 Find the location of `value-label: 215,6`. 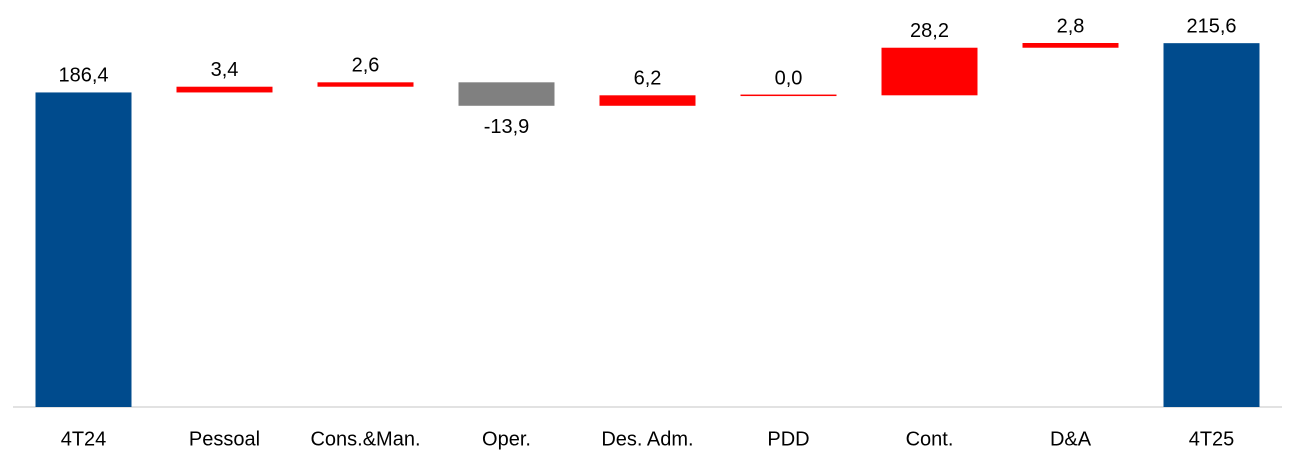

value-label: 215,6 is located at coordinates (1211, 26).